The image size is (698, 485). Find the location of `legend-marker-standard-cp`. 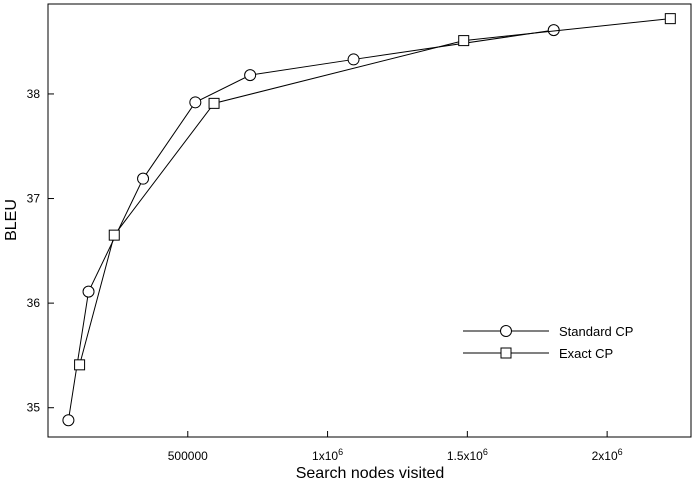

legend-marker-standard-cp is located at coordinates (506, 331).